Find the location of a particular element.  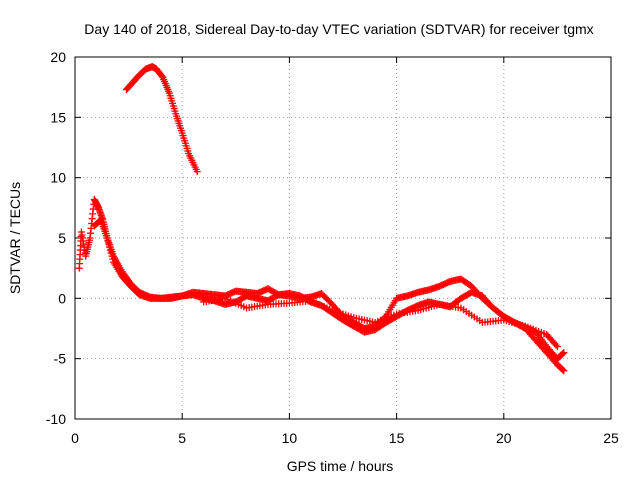

x-tick-label: 20 is located at coordinates (504, 438).